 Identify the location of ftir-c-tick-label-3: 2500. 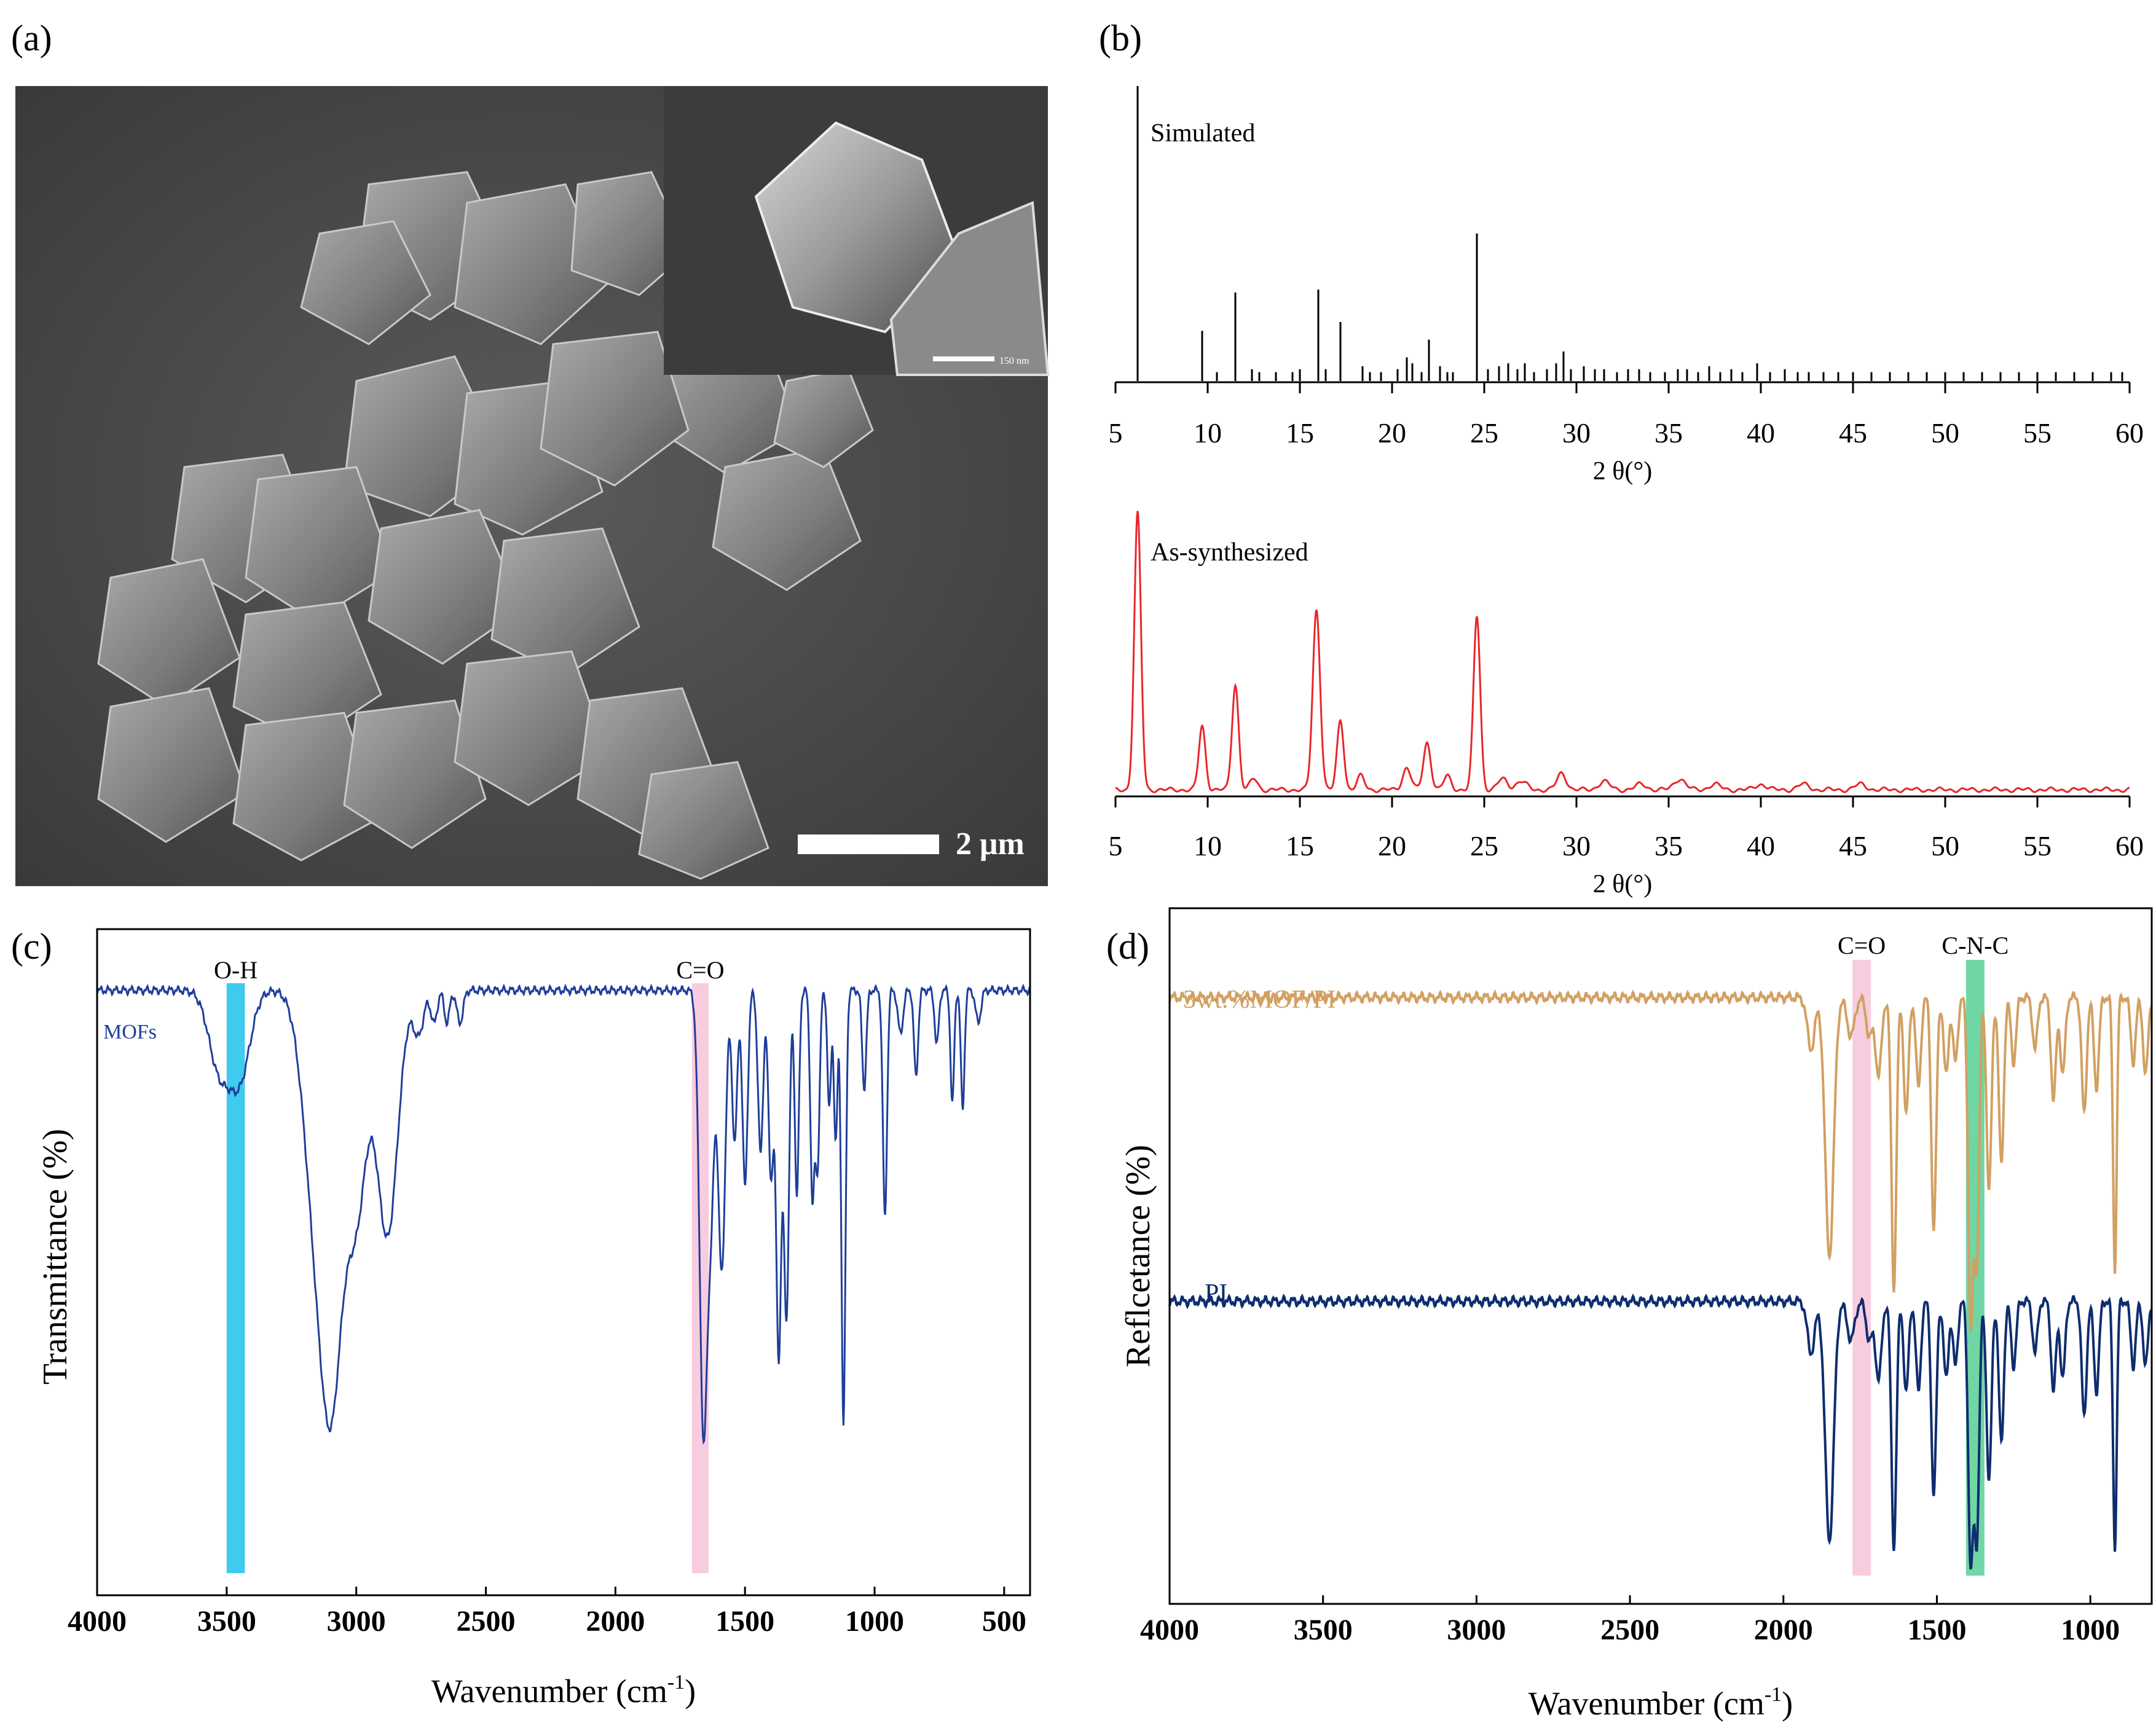
(487, 1621).